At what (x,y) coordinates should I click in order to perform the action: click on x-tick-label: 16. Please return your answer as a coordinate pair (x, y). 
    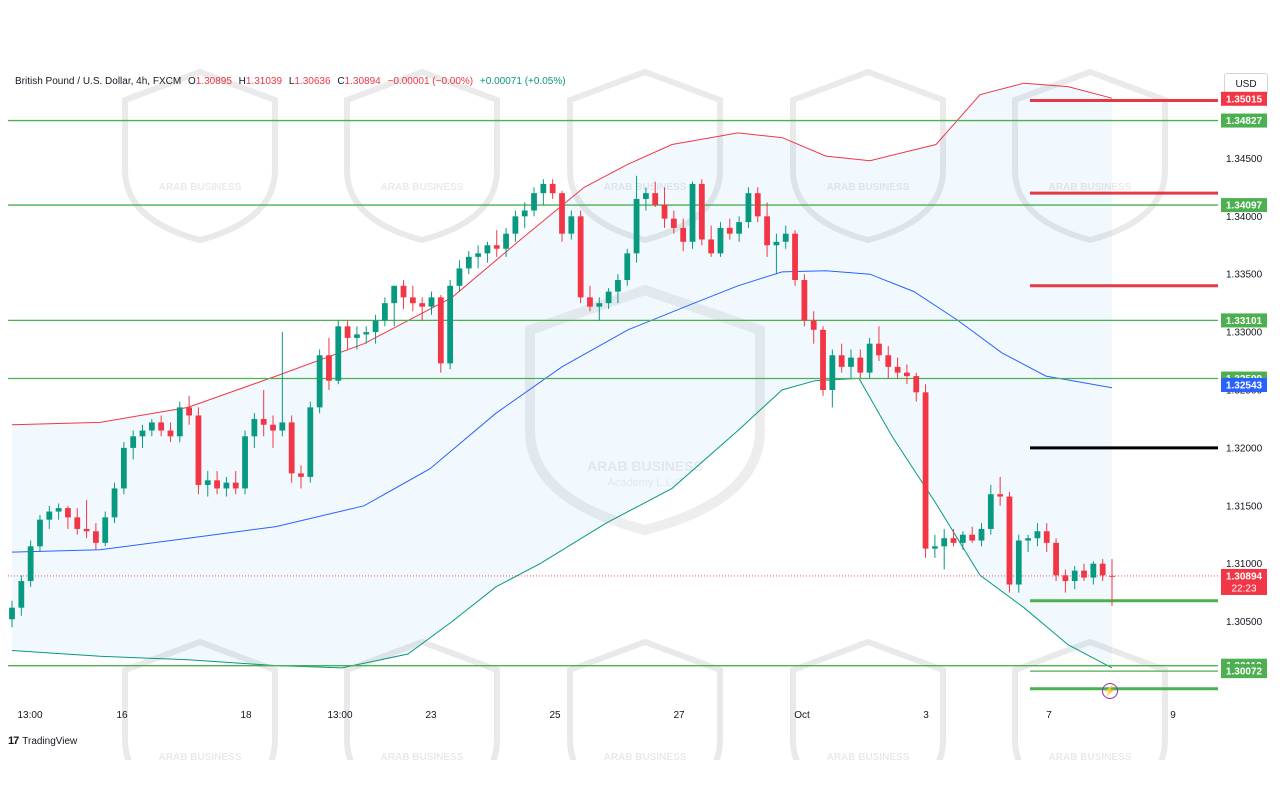
    Looking at the image, I should click on (122, 715).